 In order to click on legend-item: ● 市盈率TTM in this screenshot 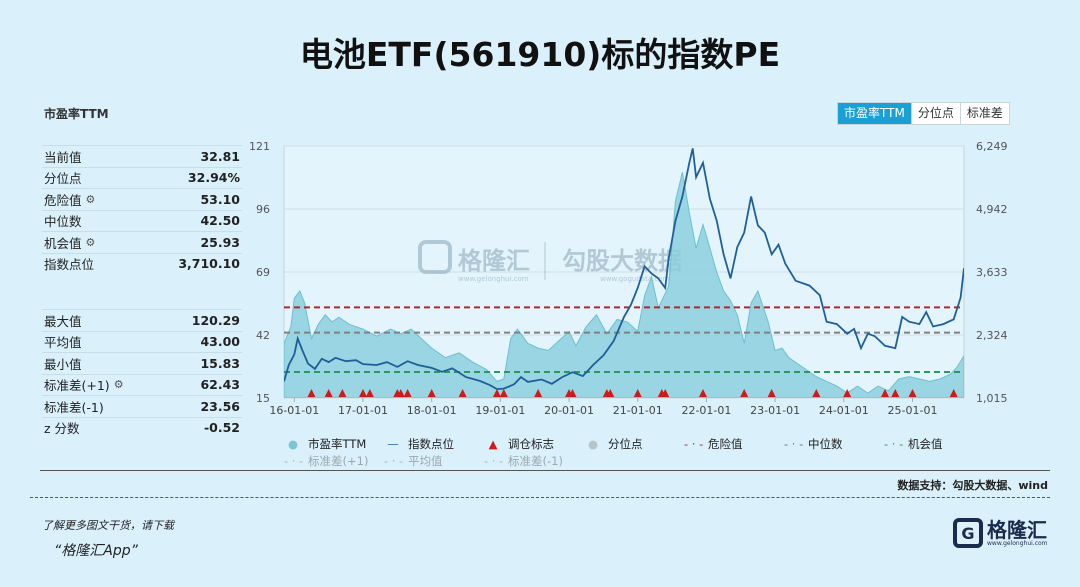, I will do `click(334, 444)`.